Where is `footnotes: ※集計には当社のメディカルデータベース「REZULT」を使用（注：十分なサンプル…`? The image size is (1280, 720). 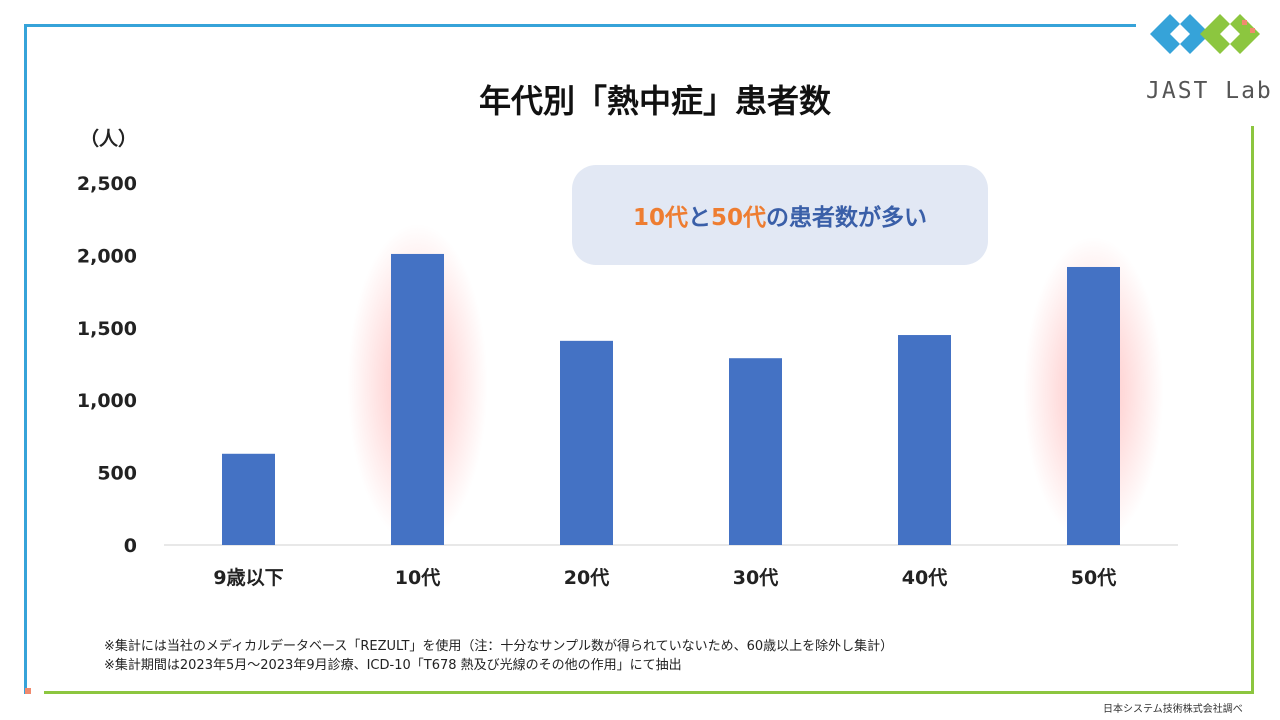 footnotes: ※集計には当社のメディカルデータベース「REZULT」を使用（注：十分なサンプル… is located at coordinates (498, 656).